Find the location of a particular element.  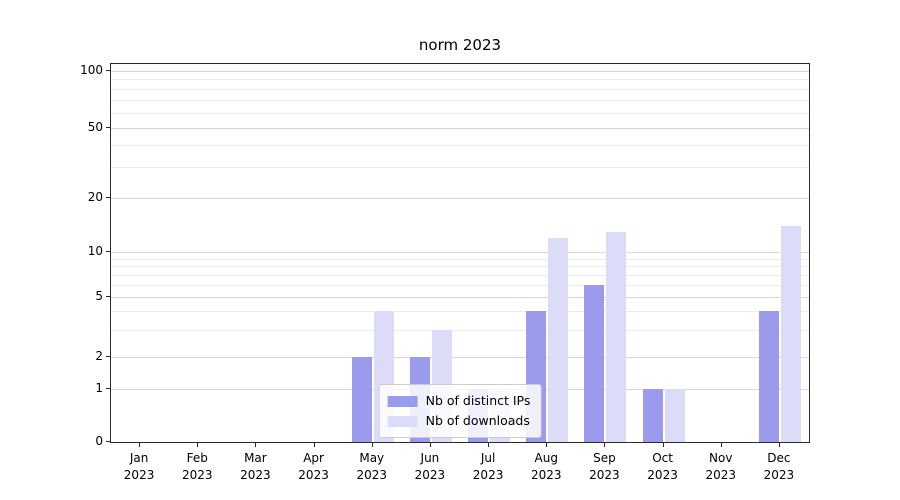

legend: Nb of distinct IPs Nb of downloads is located at coordinates (460, 411).